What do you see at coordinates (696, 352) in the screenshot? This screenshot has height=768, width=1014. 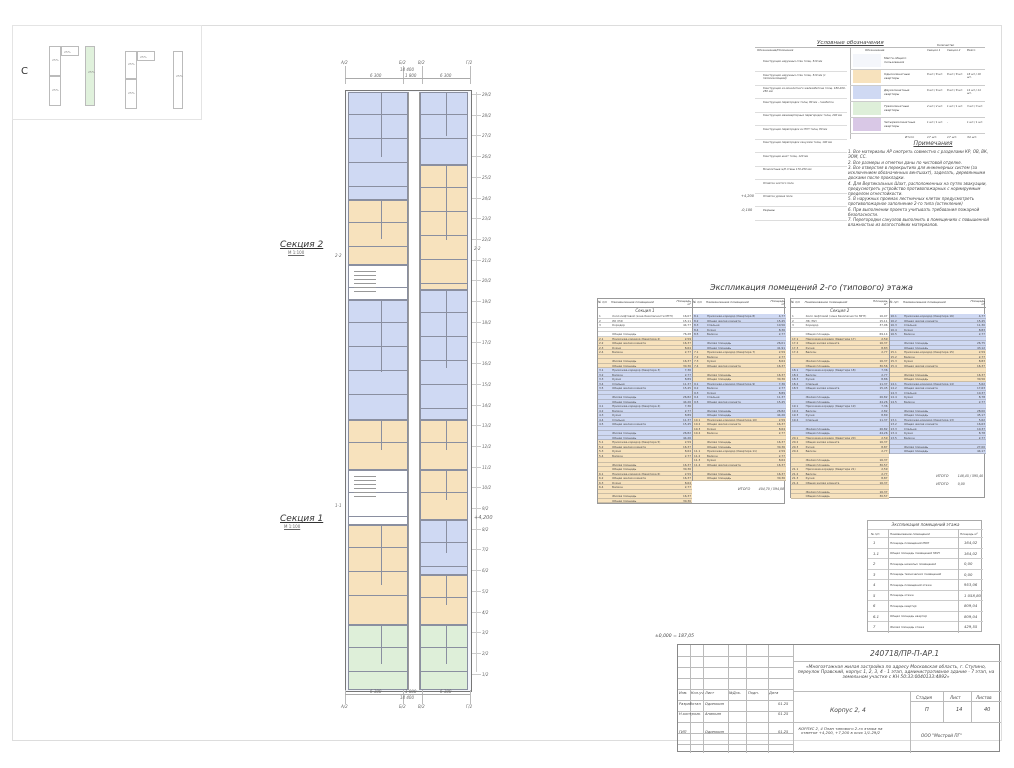 I see `room-number: 7.1` at bounding box center [696, 352].